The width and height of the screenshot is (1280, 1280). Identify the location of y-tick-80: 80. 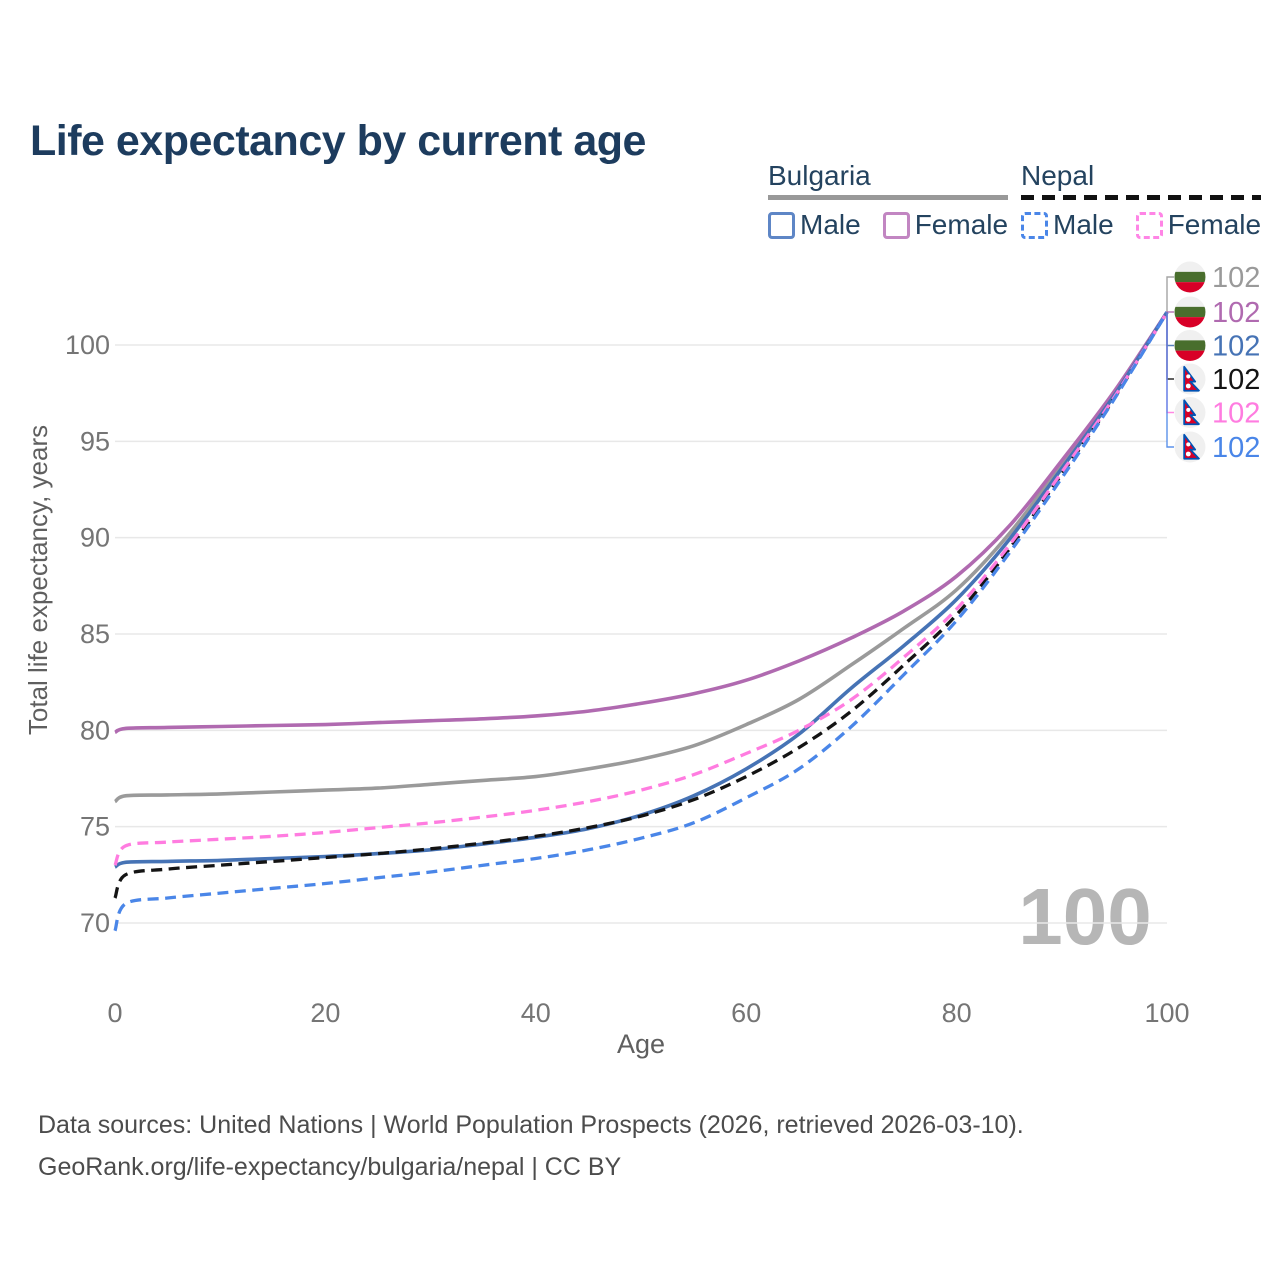
(95, 730).